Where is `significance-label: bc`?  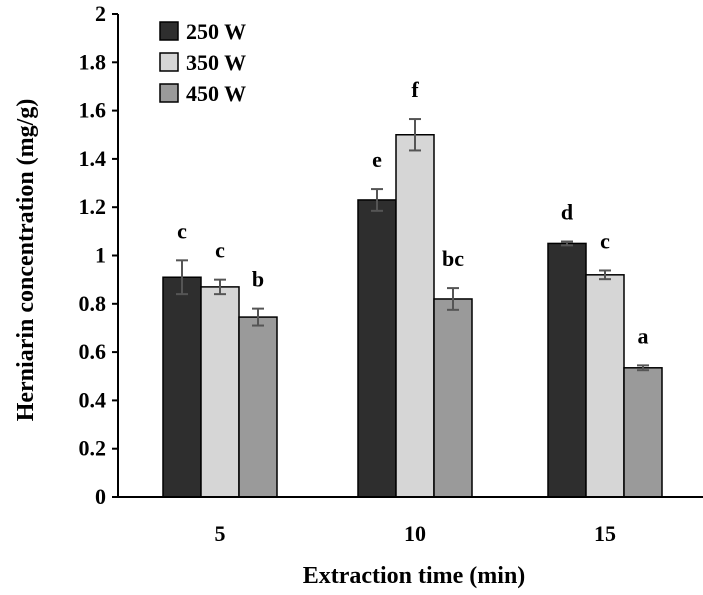
significance-label: bc is located at coordinates (453, 258).